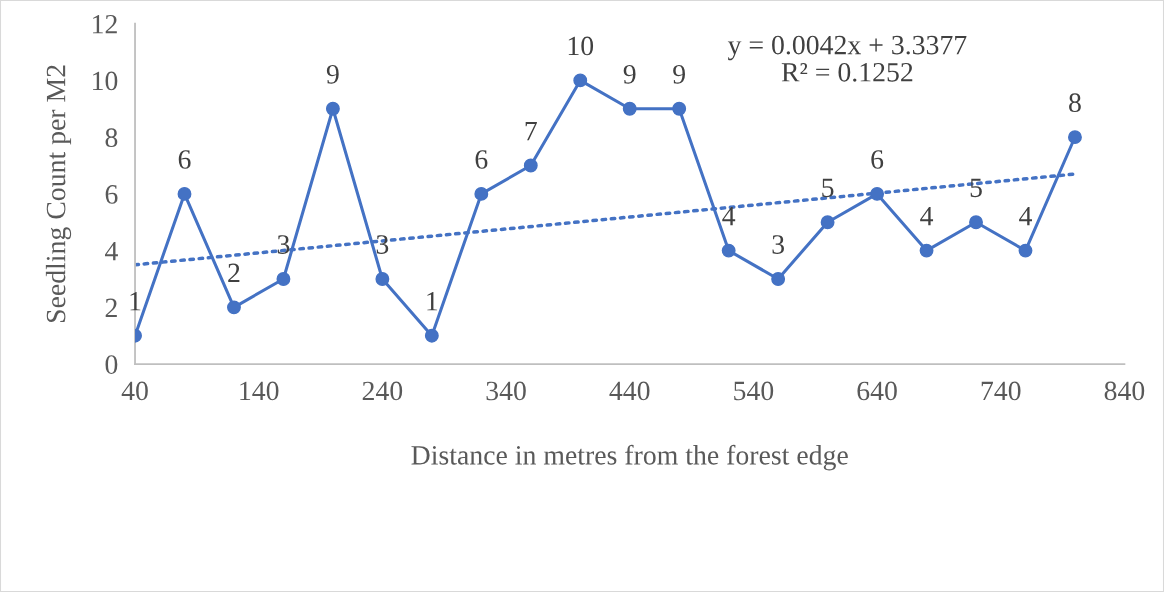  I want to click on y-axis-title: Seedling Count per M2, so click(58, 194).